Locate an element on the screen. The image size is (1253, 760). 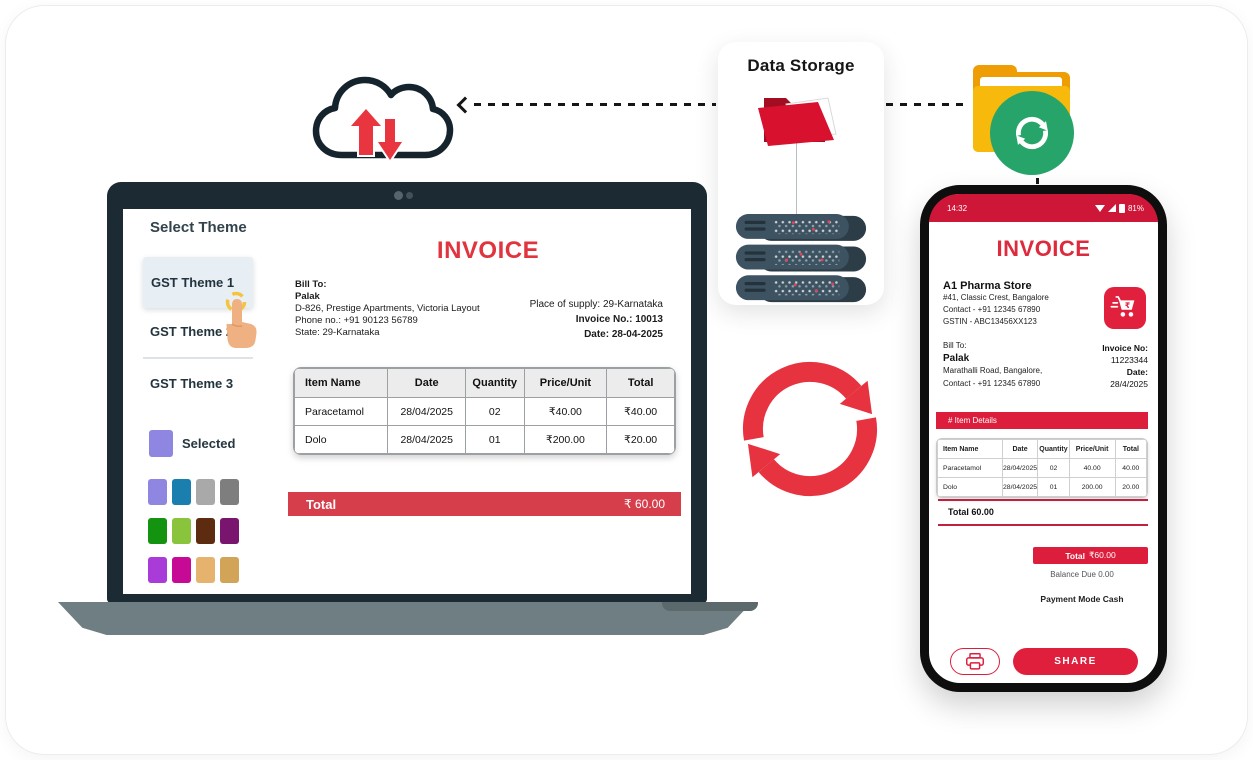
store-contact: Contact - +91 12345 67890 is located at coordinates (992, 309).